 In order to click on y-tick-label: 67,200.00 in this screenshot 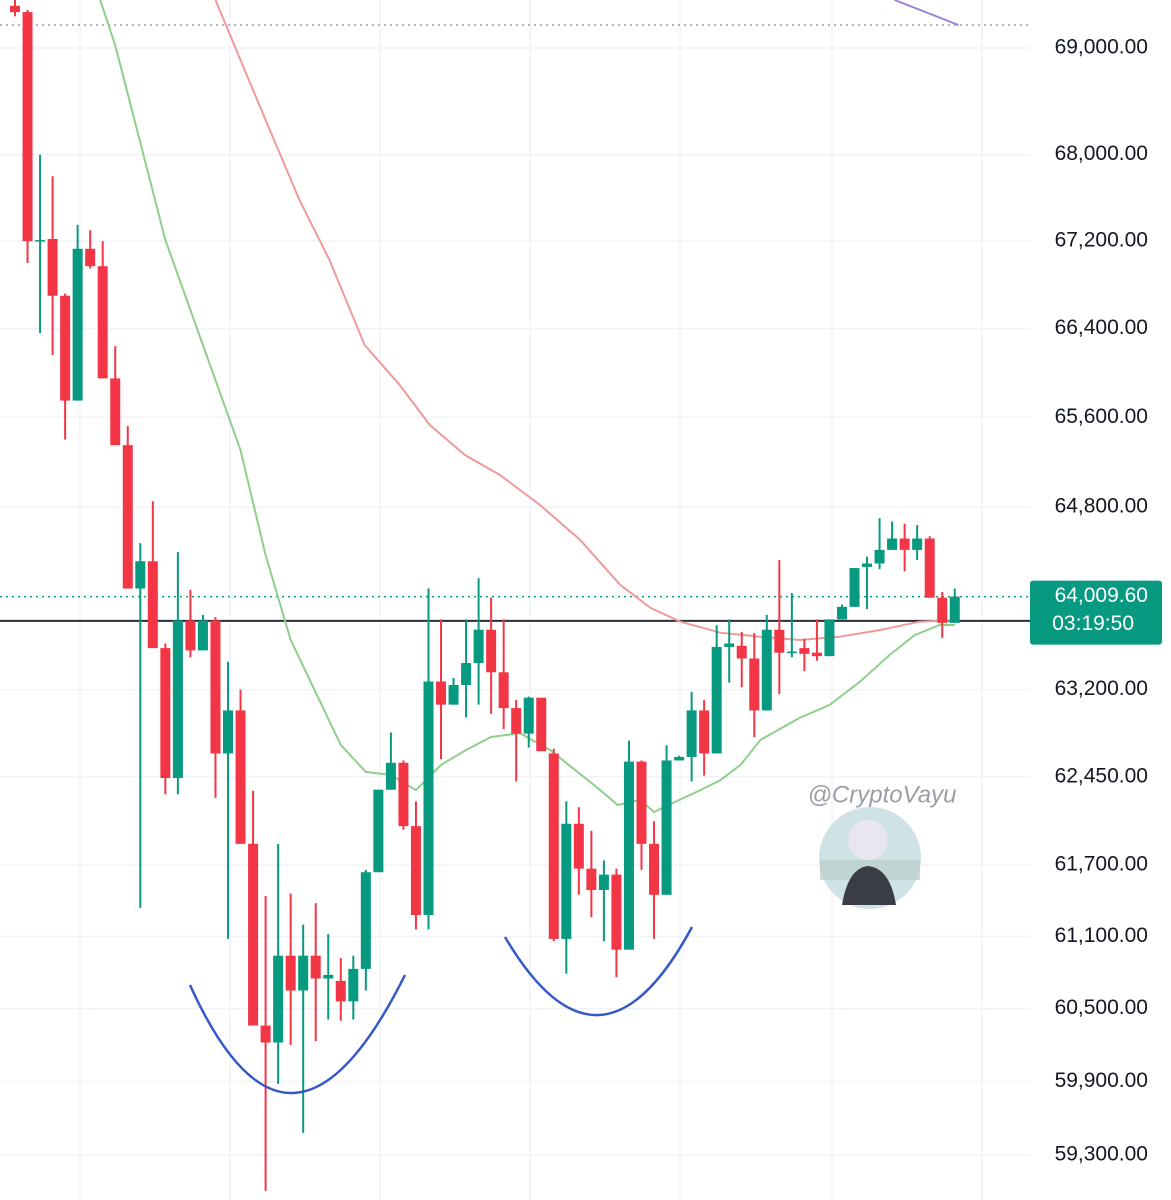, I will do `click(1101, 240)`.